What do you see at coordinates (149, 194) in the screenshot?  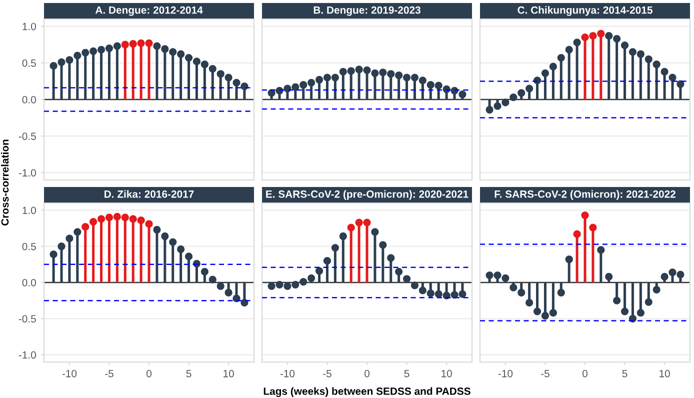 I see `chart-title: D. Zika: 2016-2017` at bounding box center [149, 194].